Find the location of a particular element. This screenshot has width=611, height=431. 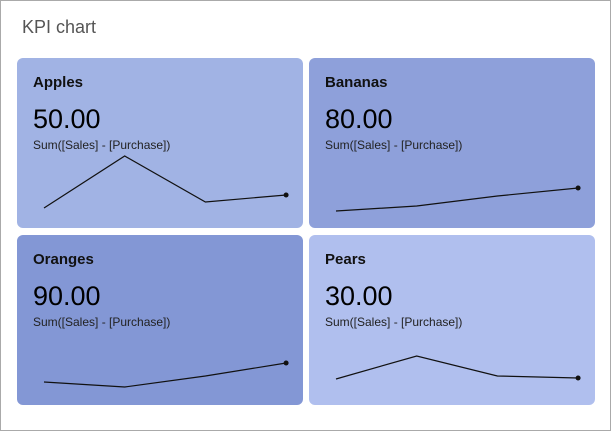

kpi-value: 30.00 is located at coordinates (359, 296).